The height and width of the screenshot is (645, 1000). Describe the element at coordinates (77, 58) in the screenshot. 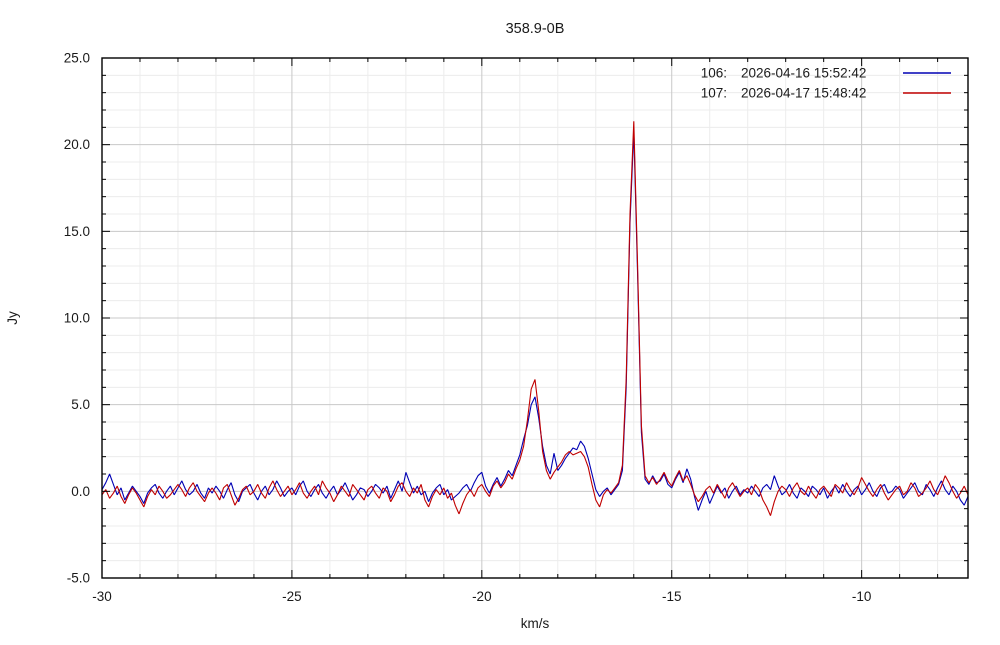

I see `y-tick-label: 25.0` at that location.